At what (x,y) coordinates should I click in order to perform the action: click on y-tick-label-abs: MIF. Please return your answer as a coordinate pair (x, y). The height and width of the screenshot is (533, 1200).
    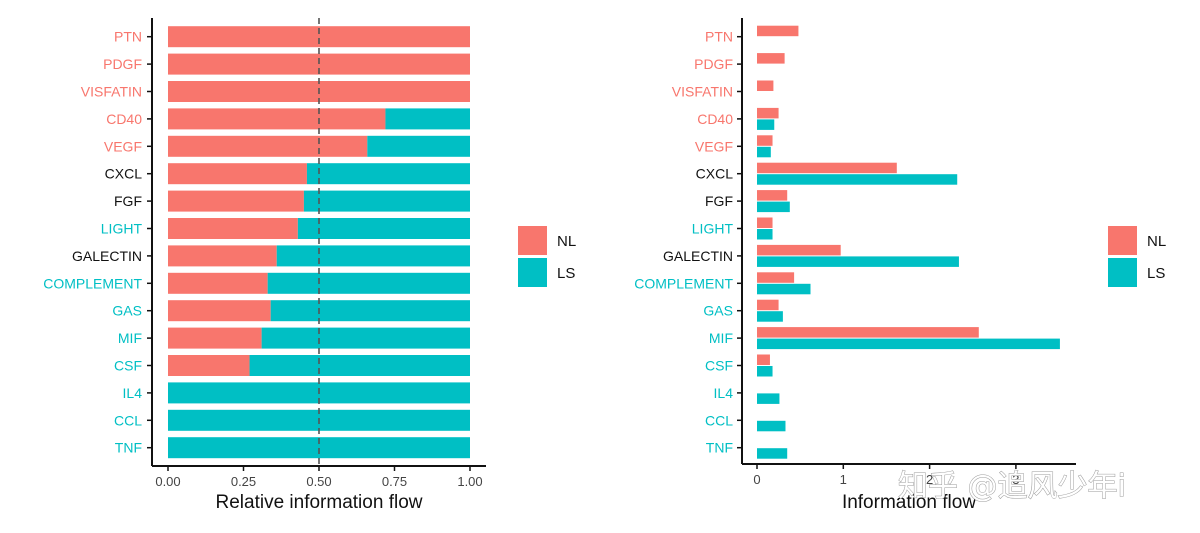
    Looking at the image, I should click on (721, 338).